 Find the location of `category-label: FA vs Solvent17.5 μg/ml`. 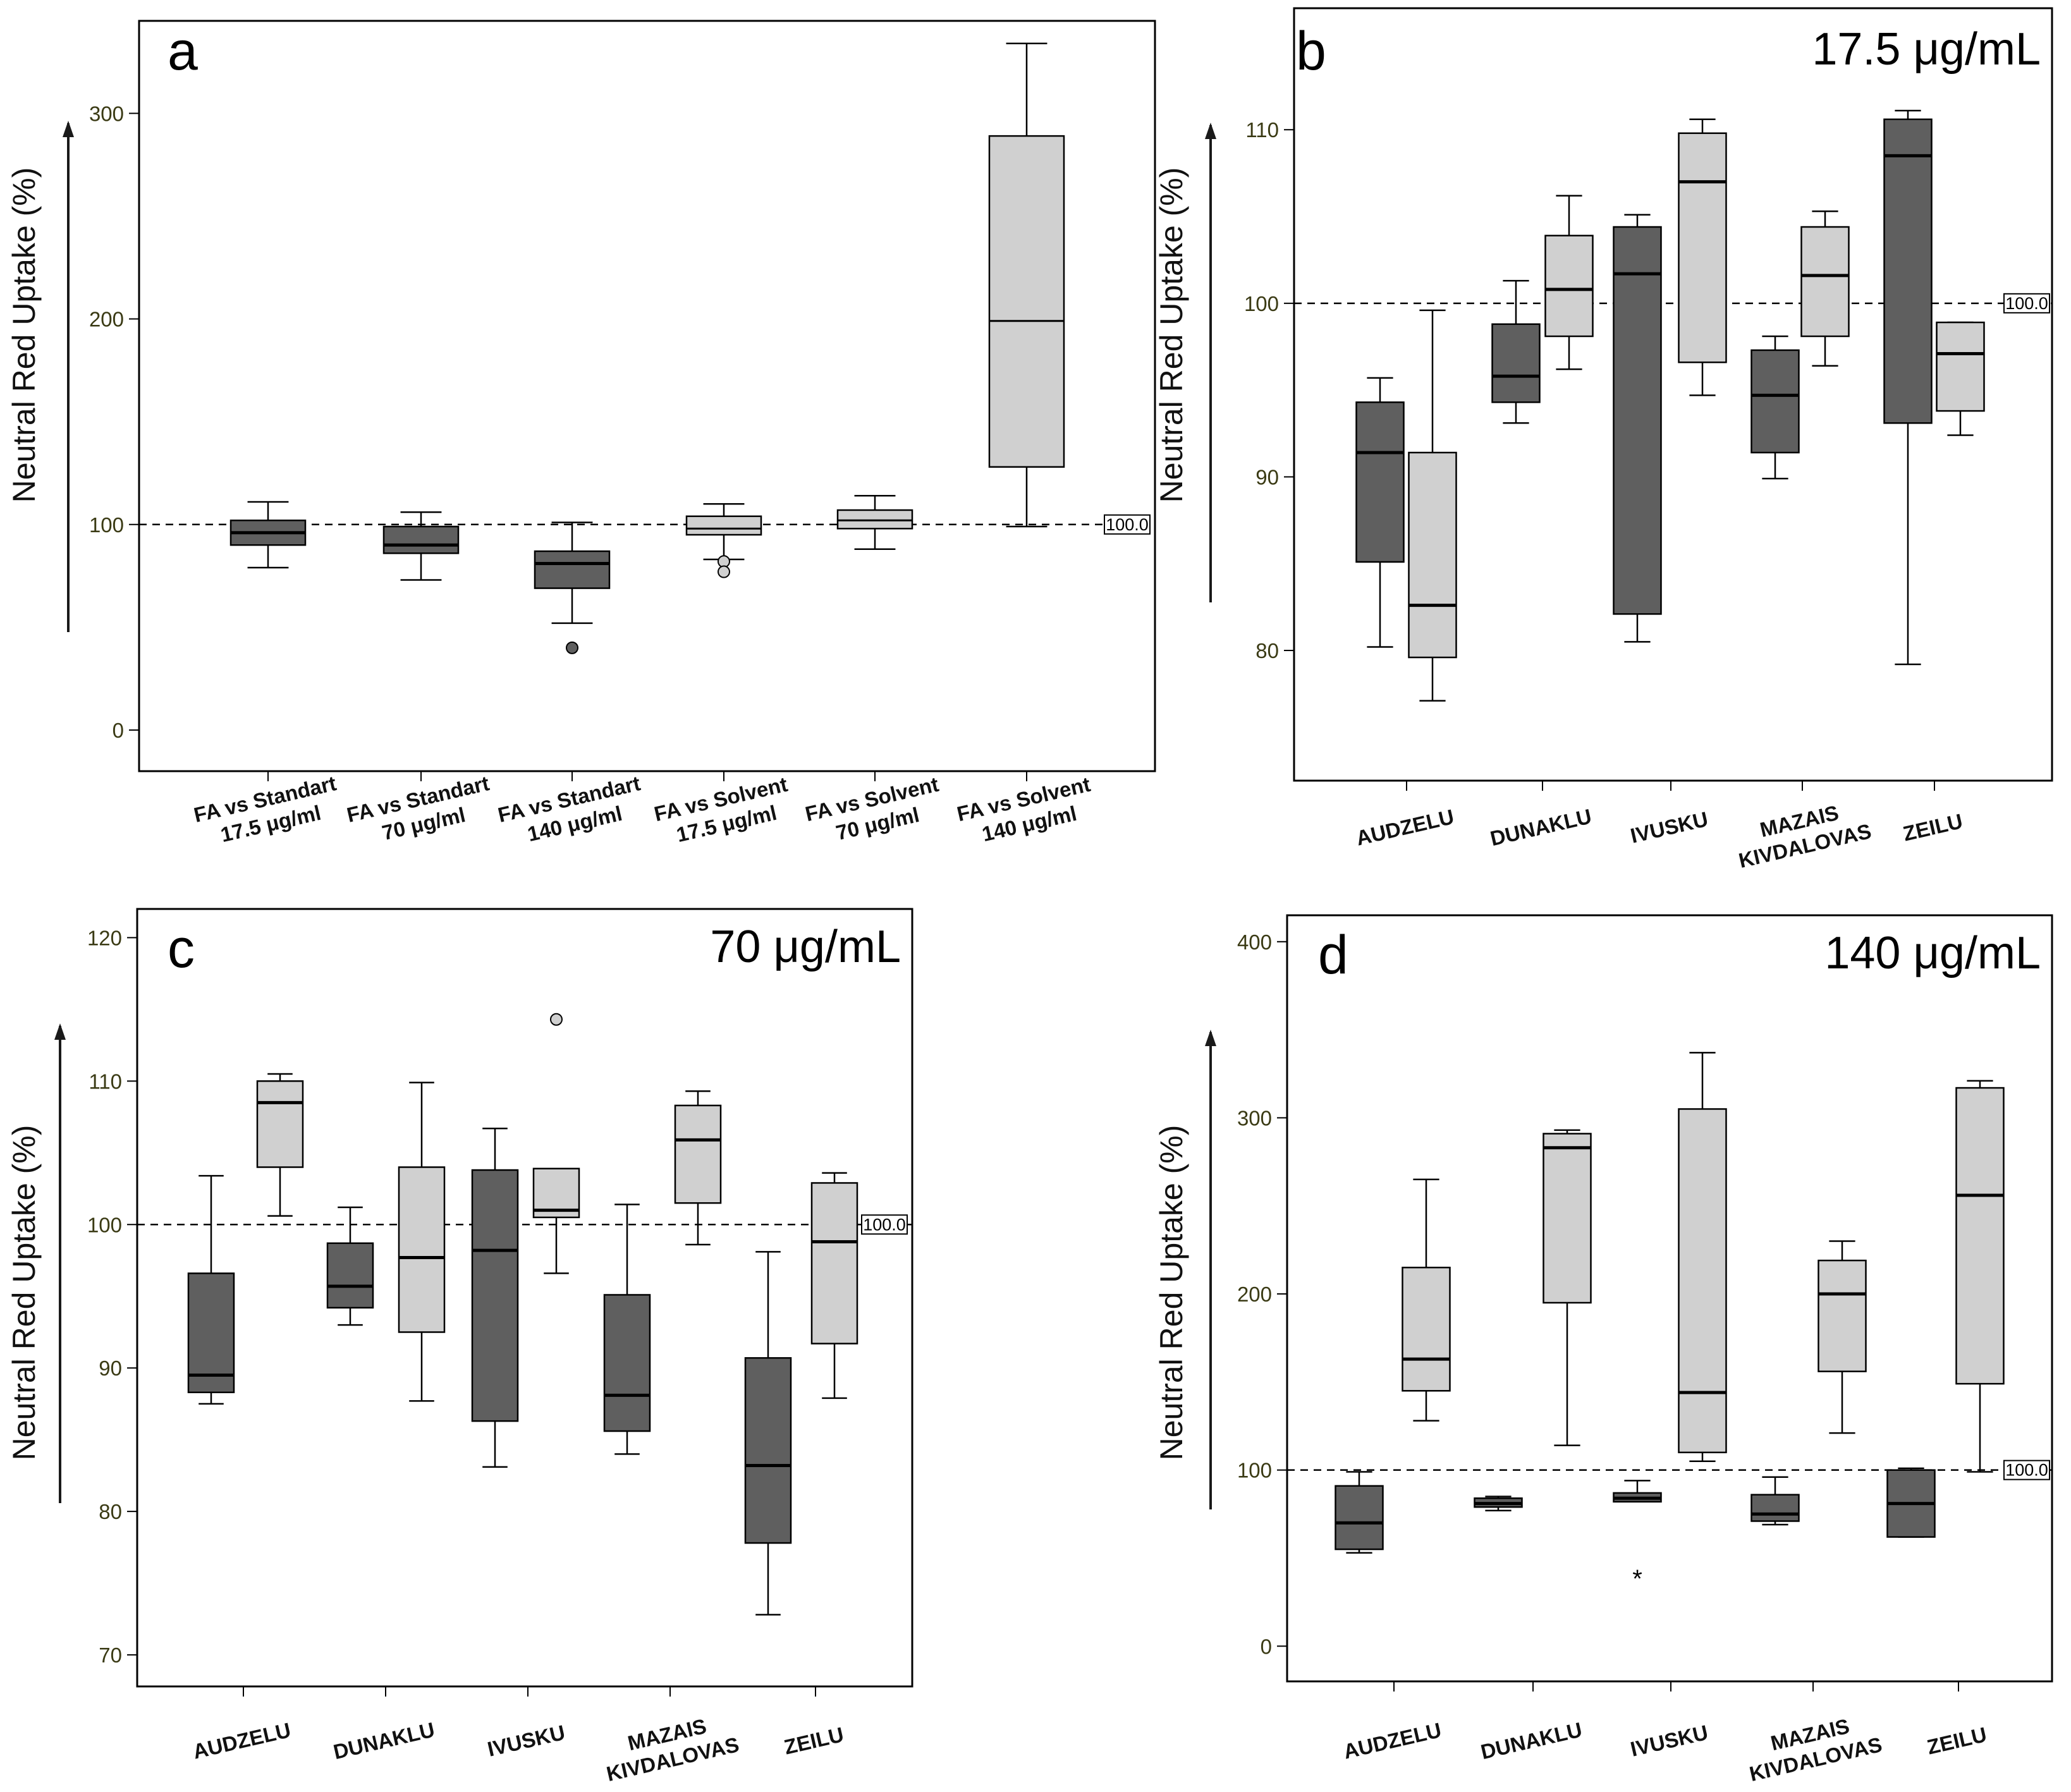

category-label: FA vs Solvent17.5 μg/ml is located at coordinates (723, 811).